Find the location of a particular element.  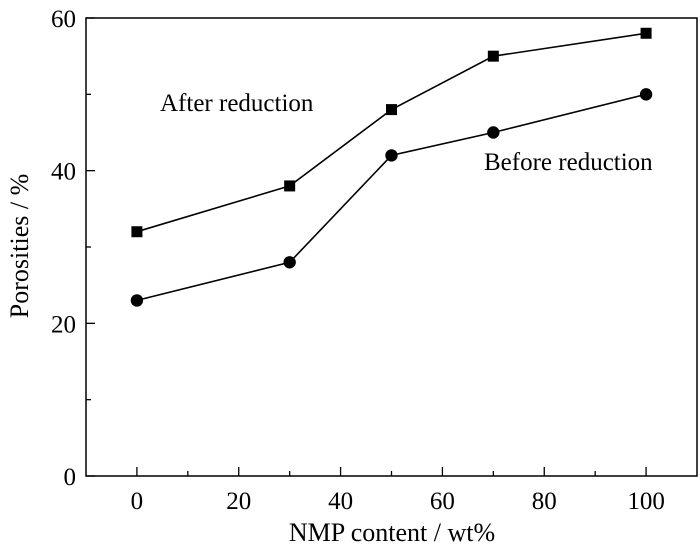

x-tick-label: 40 is located at coordinates (340, 501).